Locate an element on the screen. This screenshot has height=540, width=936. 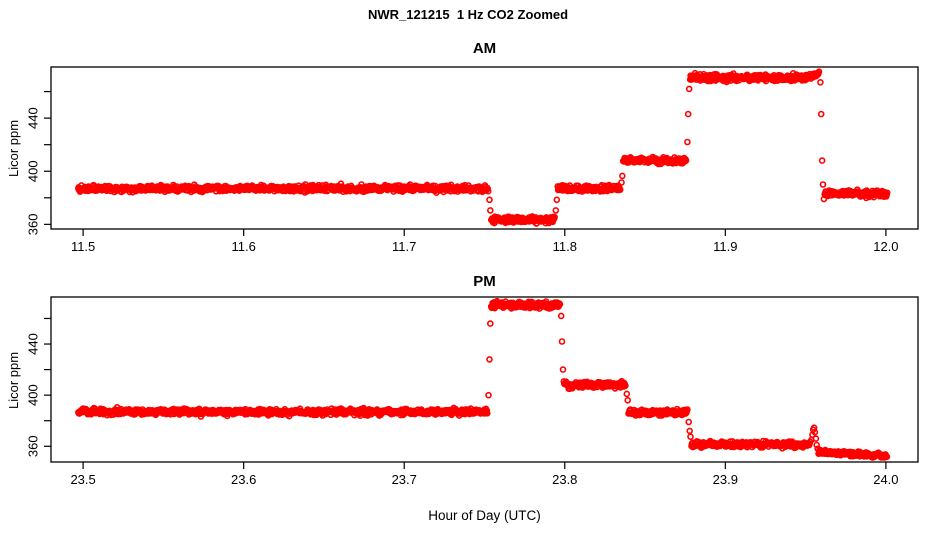
pm-x-tick-label: 24.0 is located at coordinates (885, 479).